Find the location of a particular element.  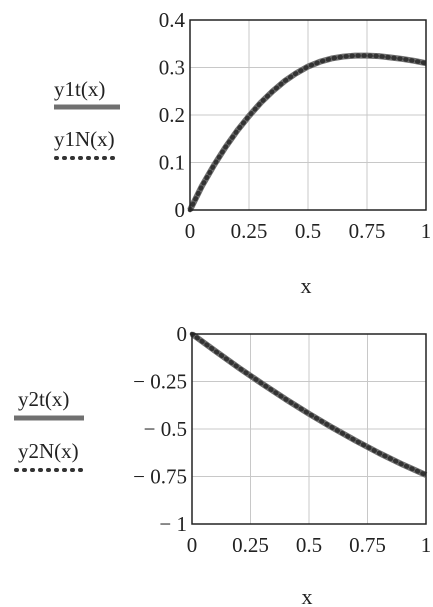

series-y2N(x) is located at coordinates (309, 404).